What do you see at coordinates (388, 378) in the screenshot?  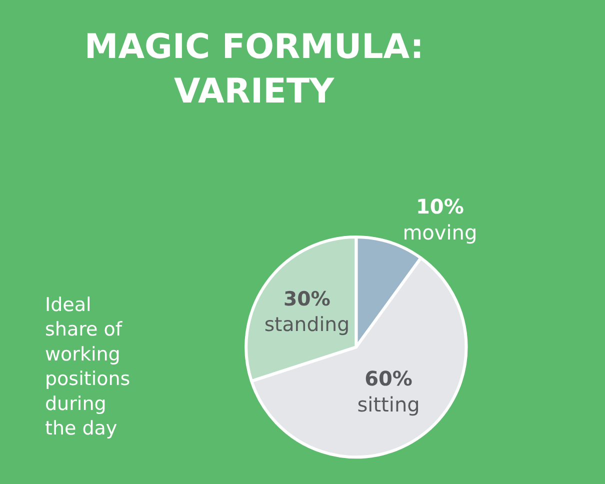 I see `data-label: 60%` at bounding box center [388, 378].